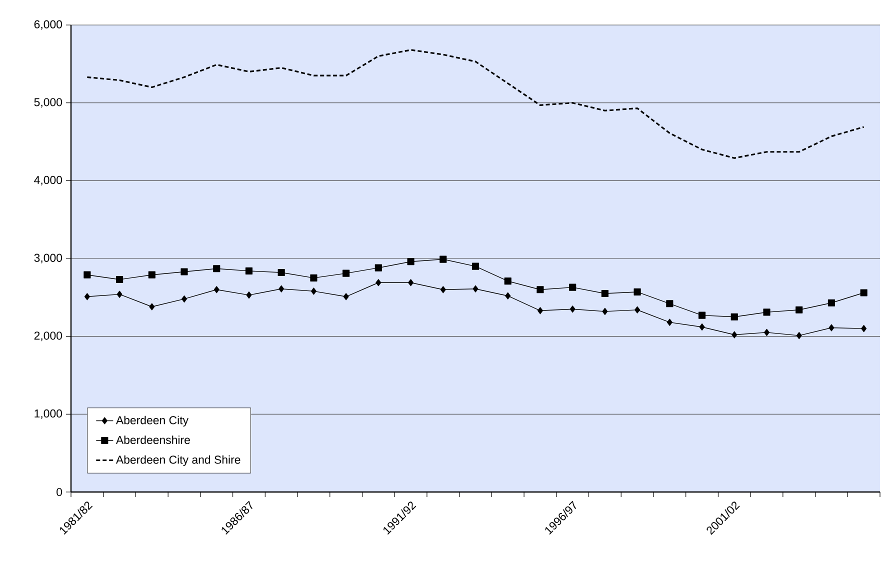 This screenshot has height=568, width=883. Describe the element at coordinates (59, 492) in the screenshot. I see `y-tick-label: 0` at that location.